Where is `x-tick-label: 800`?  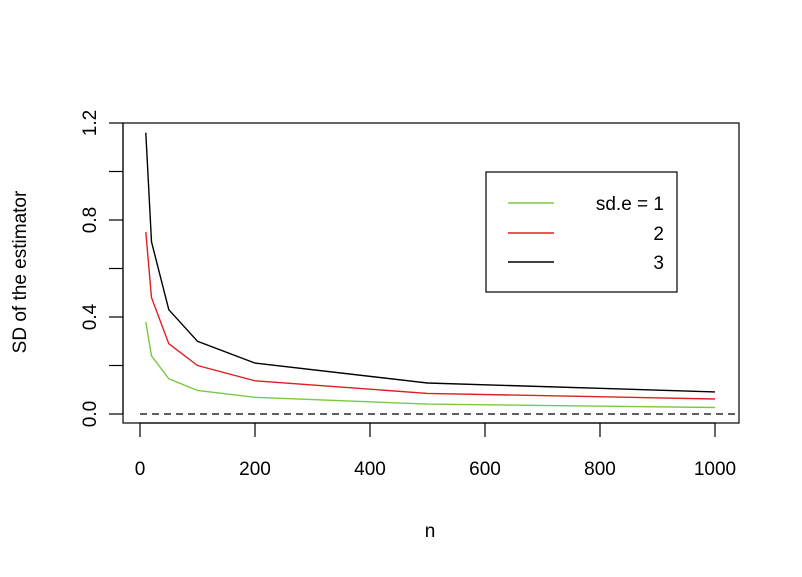
x-tick-label: 800 is located at coordinates (600, 469).